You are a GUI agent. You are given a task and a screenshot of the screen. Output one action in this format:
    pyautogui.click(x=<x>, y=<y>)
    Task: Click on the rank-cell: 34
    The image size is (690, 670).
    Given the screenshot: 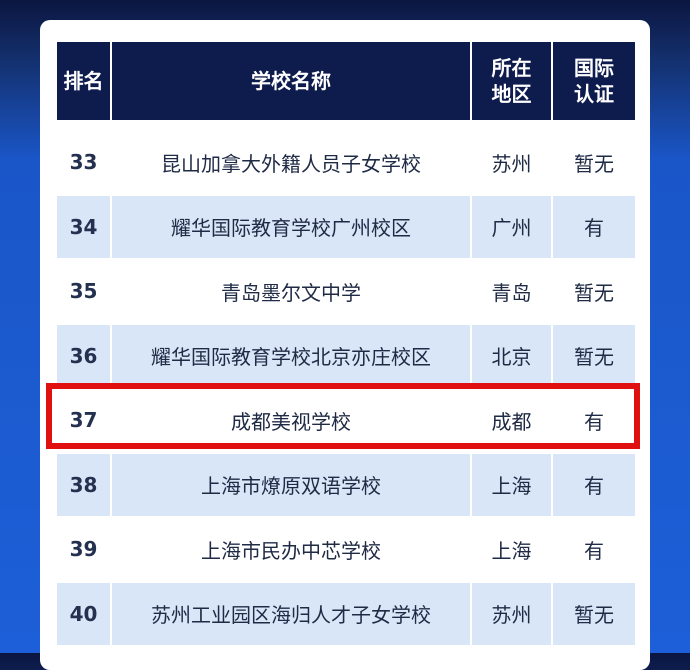 What is the action you would take?
    pyautogui.click(x=83, y=226)
    